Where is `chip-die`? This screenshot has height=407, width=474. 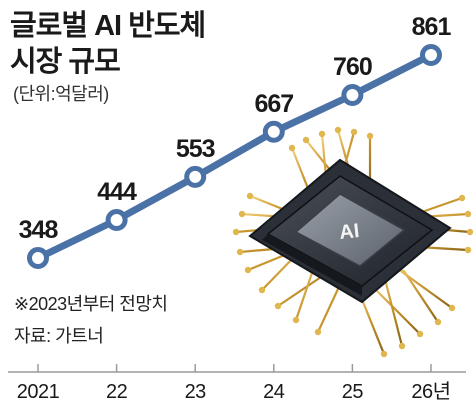
chip-die is located at coordinates (350, 230).